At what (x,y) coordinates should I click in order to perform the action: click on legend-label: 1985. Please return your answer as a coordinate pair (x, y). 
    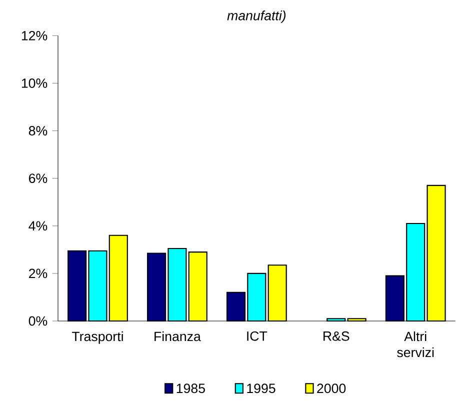
    Looking at the image, I should click on (190, 389).